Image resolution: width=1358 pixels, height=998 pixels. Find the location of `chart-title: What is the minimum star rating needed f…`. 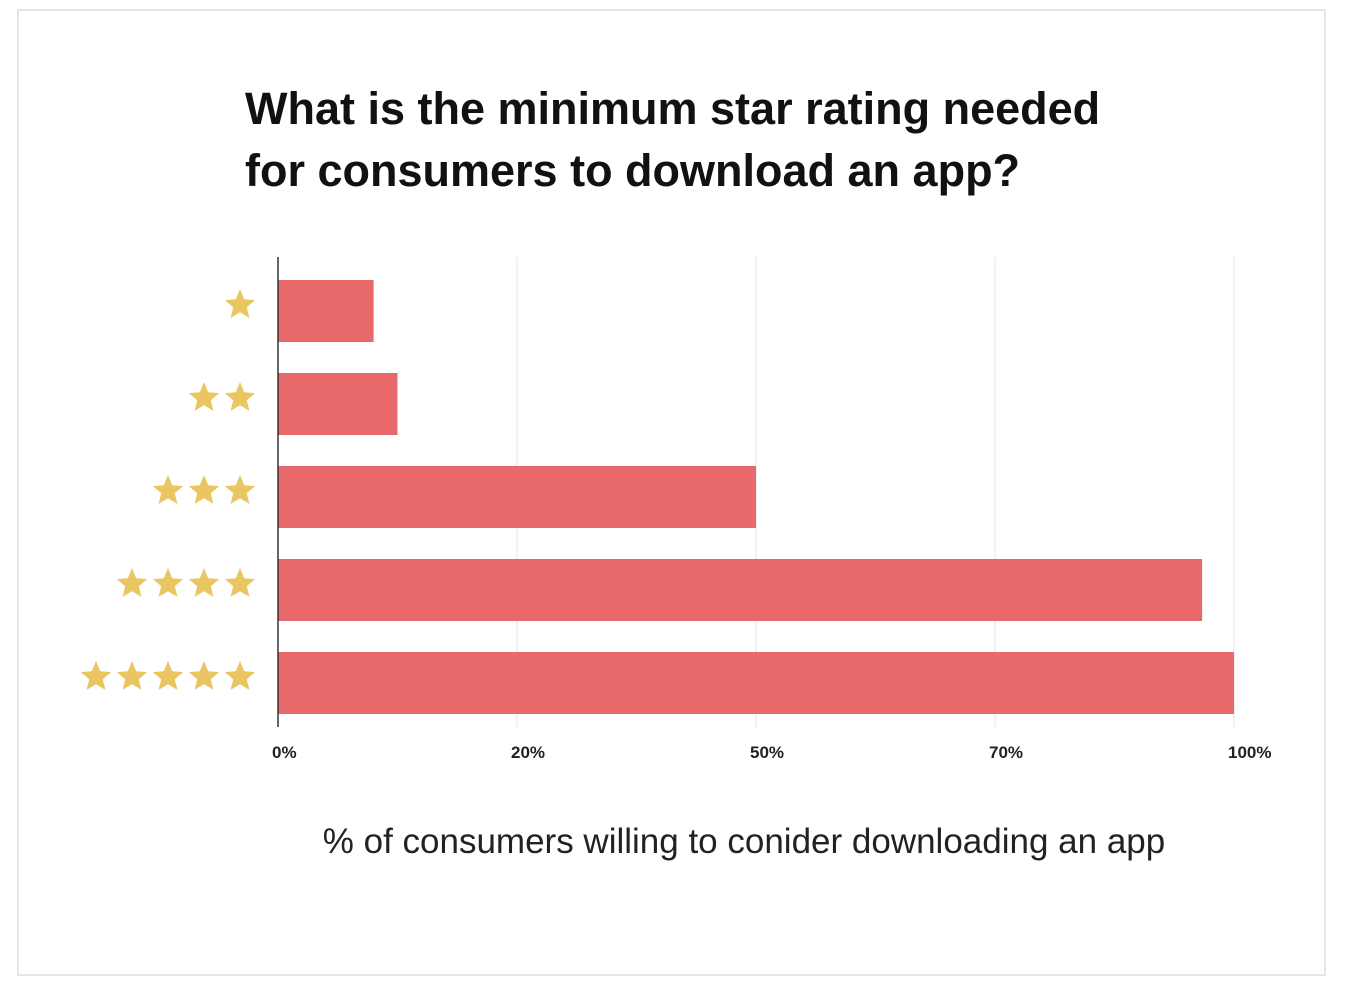

chart-title: What is the minimum star rating needed f… is located at coordinates (672, 140).